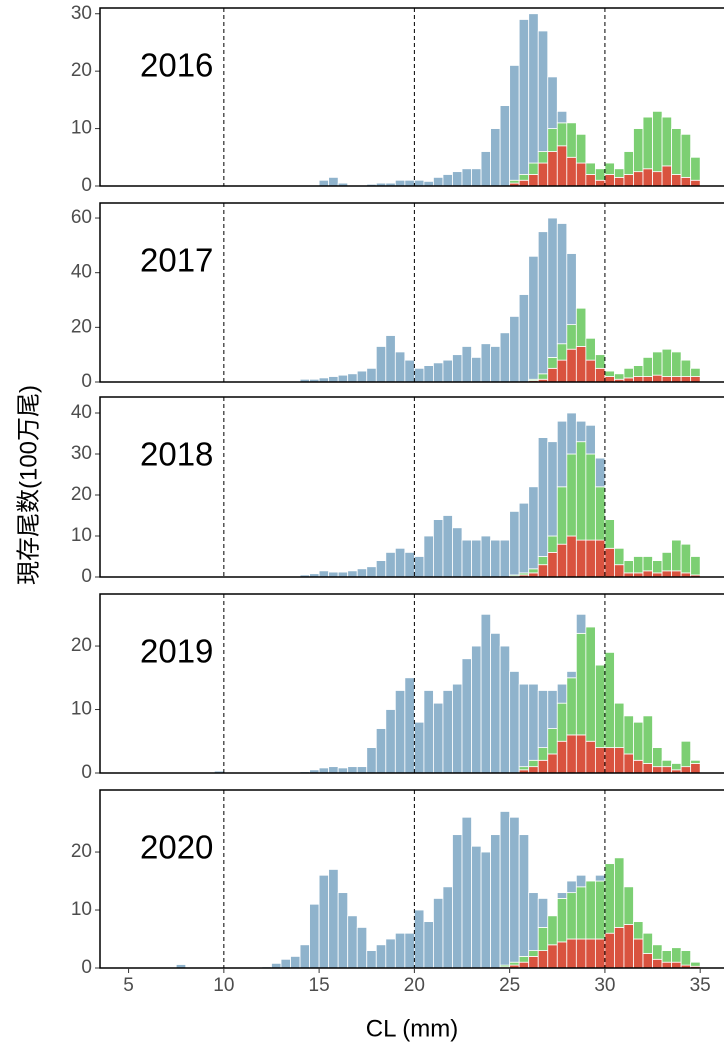  Describe the element at coordinates (176, 65) in the screenshot. I see `panel-title: 2016` at that location.